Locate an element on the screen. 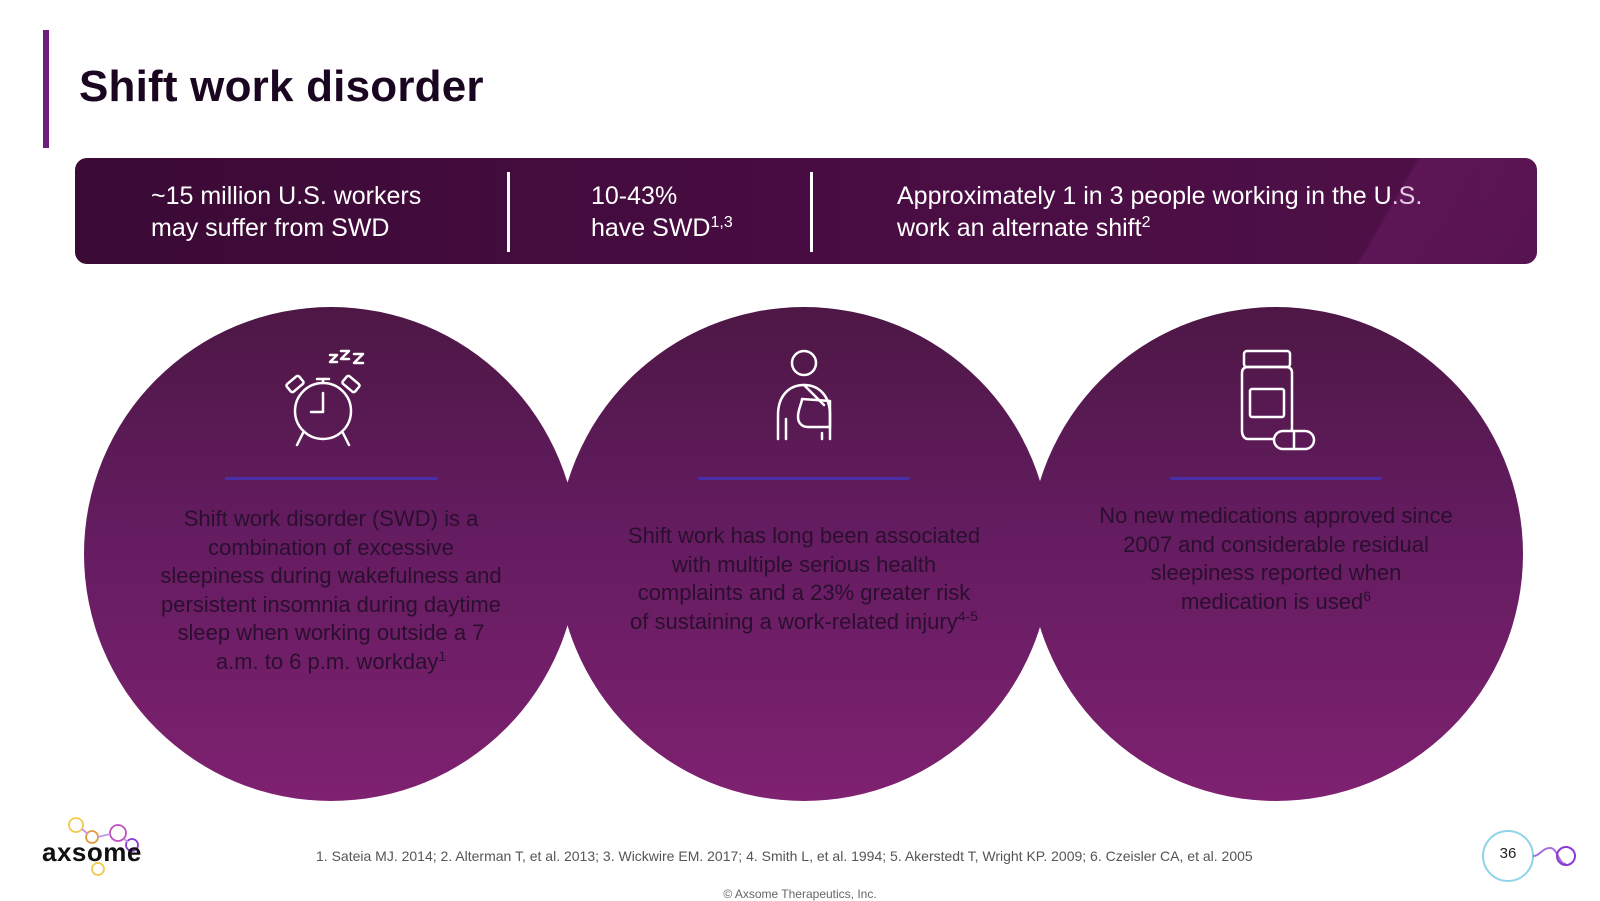 The height and width of the screenshot is (901, 1600). medicine-bottle-pill-icon is located at coordinates (1278, 400).